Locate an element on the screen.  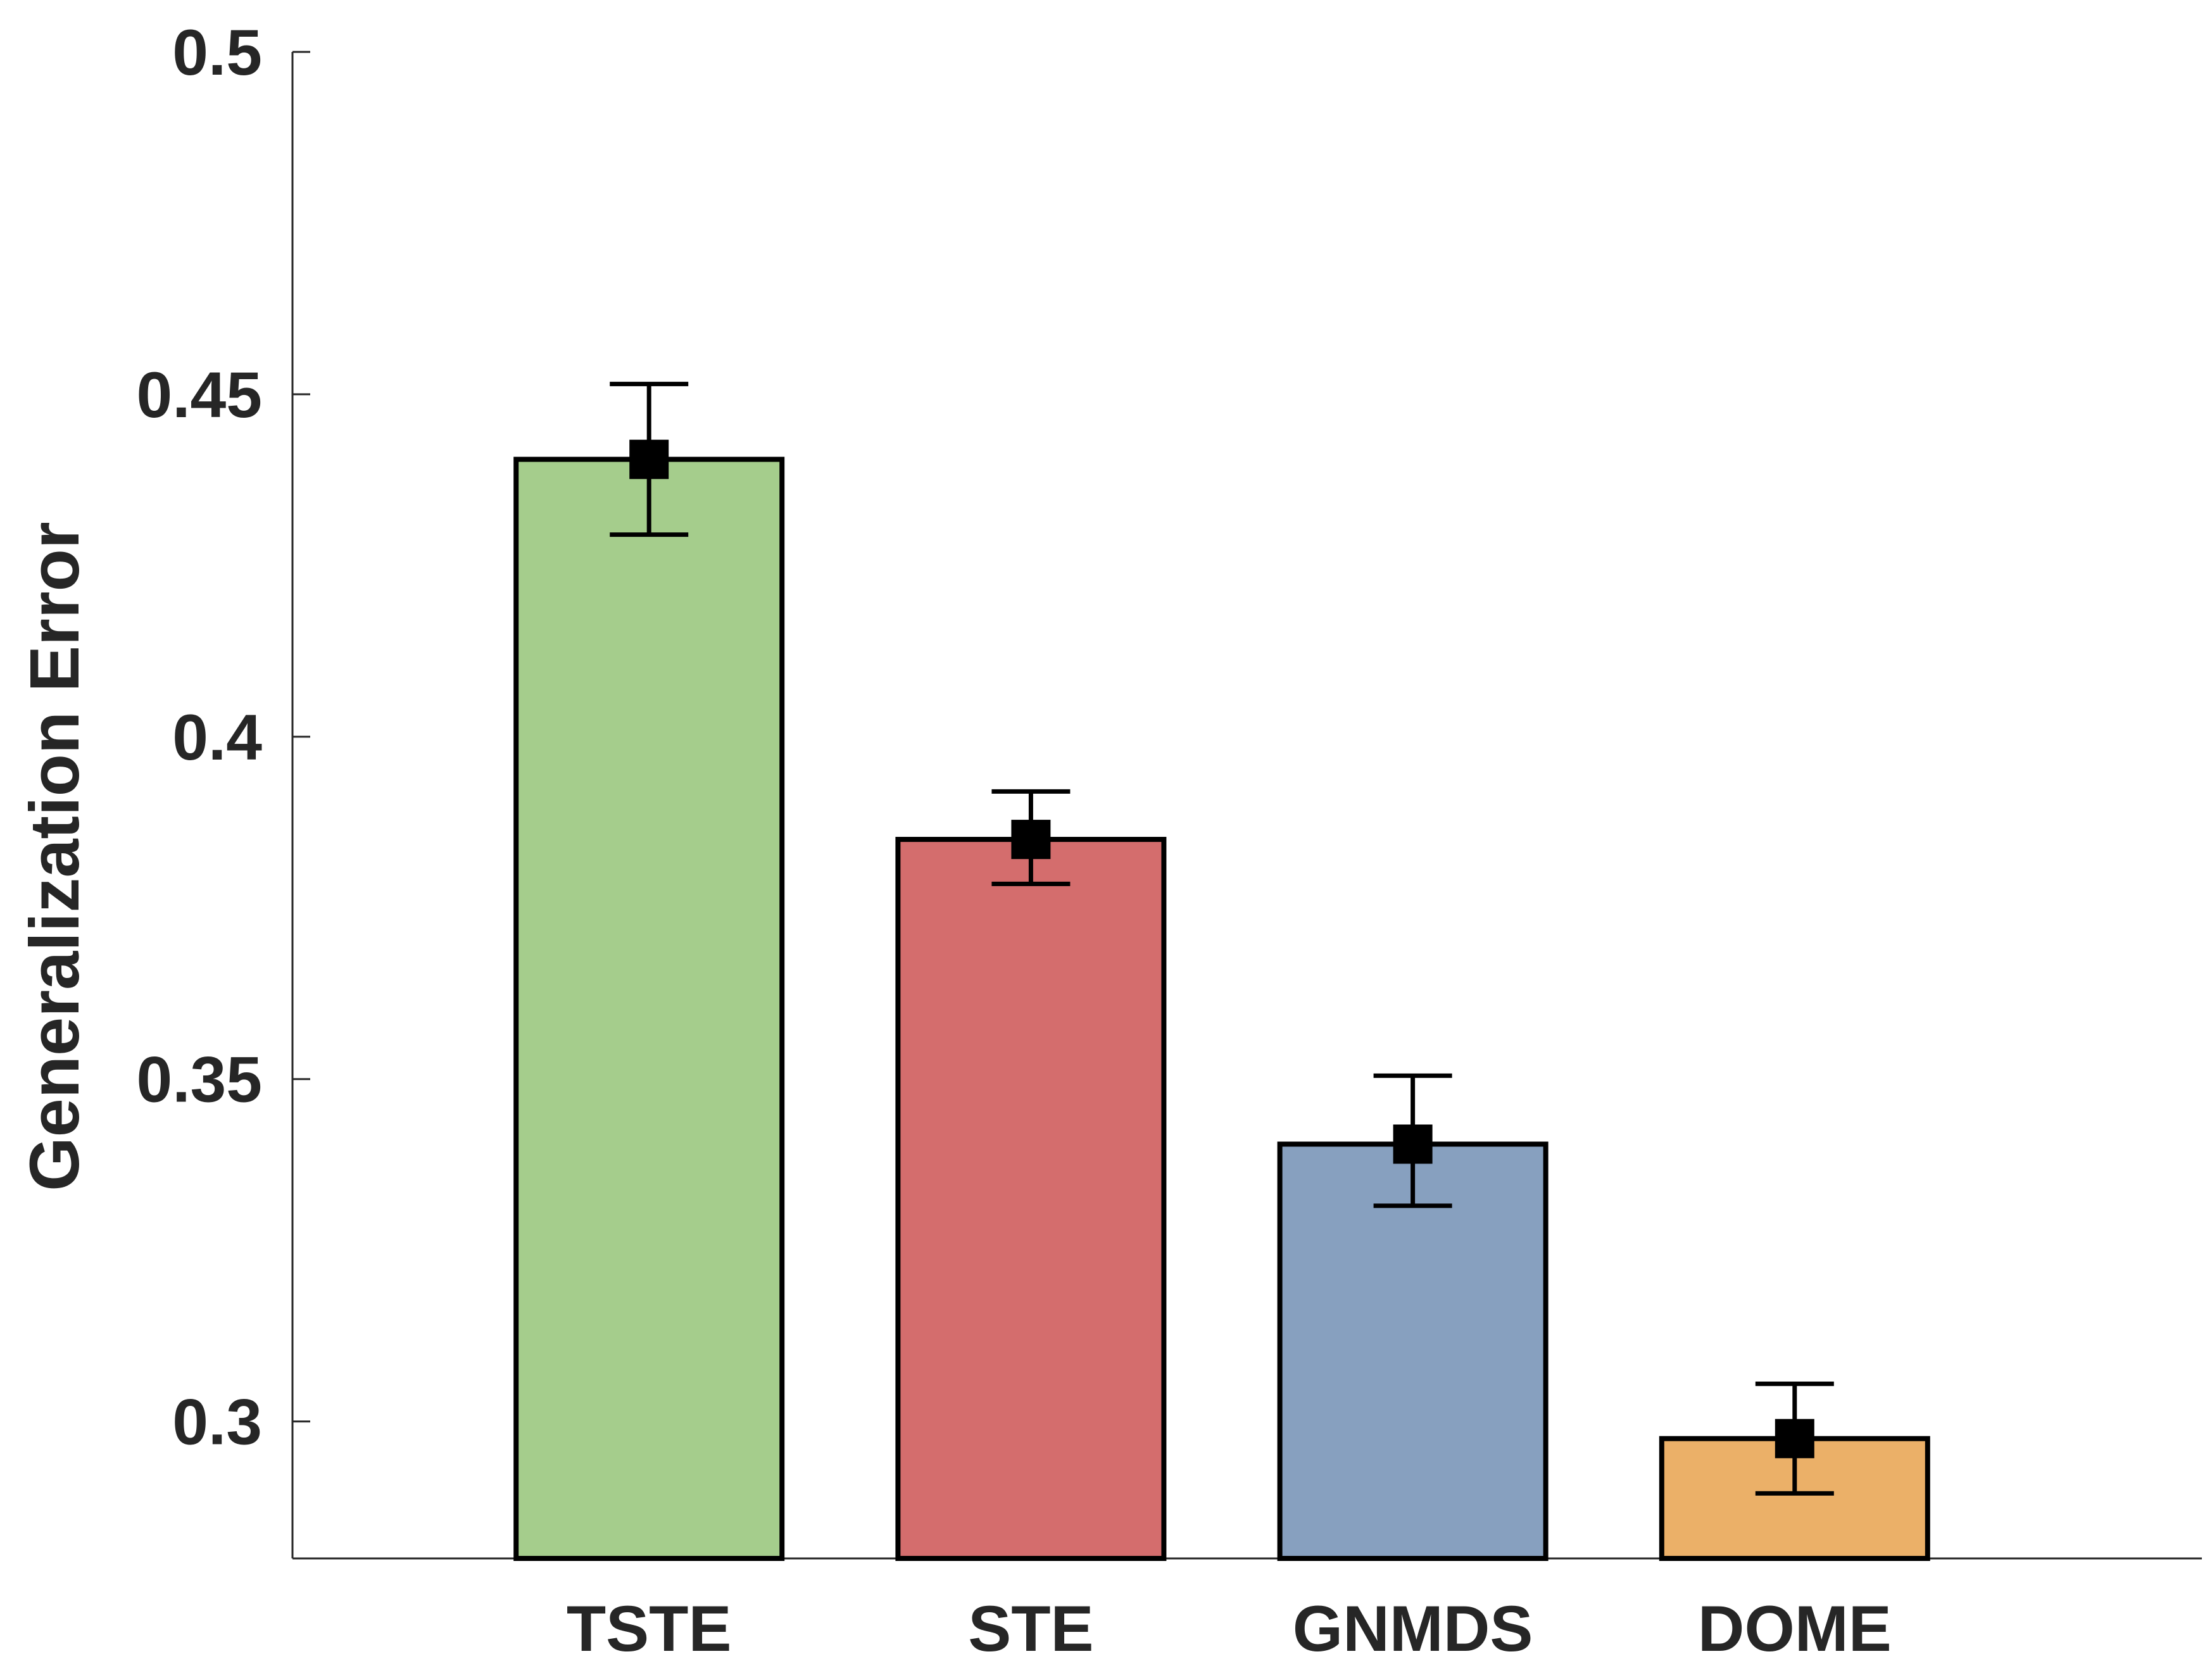
y-tick-label: 0.35 is located at coordinates (199, 1080).